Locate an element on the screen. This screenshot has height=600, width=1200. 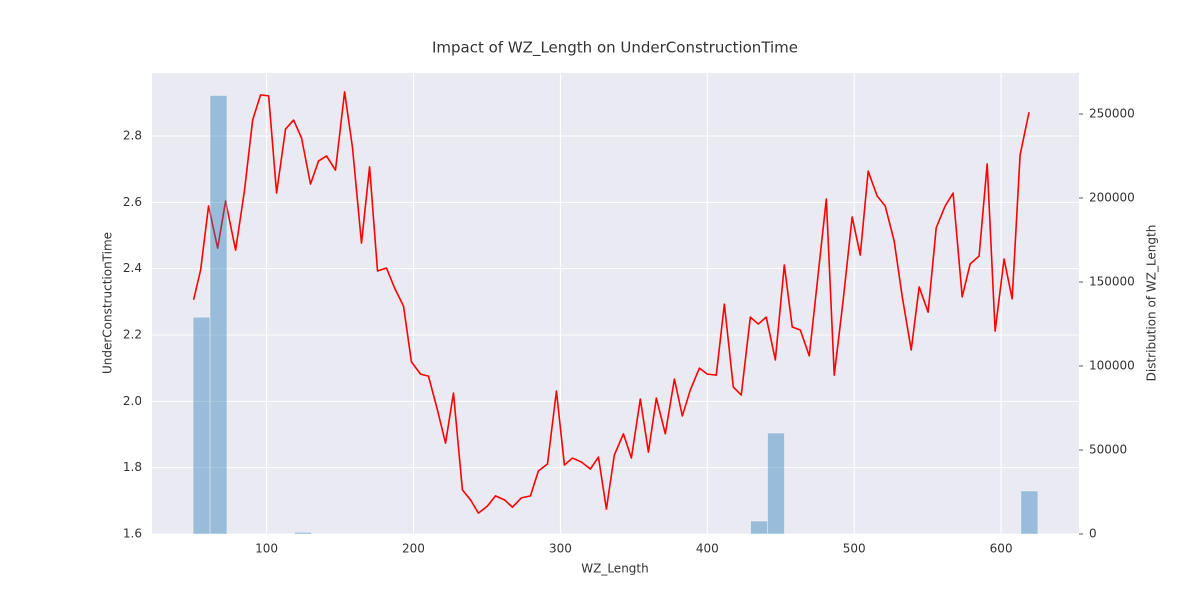
y-tick-label: 2.0 is located at coordinates (132, 401).